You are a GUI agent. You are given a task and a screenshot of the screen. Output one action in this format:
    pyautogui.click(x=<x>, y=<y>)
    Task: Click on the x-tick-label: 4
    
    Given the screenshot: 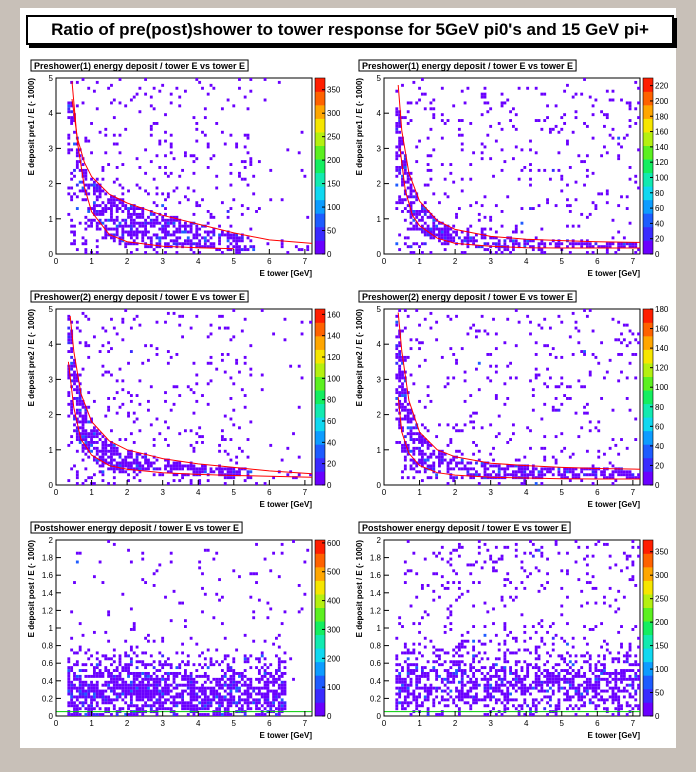 What is the action you would take?
    pyautogui.click(x=198, y=492)
    